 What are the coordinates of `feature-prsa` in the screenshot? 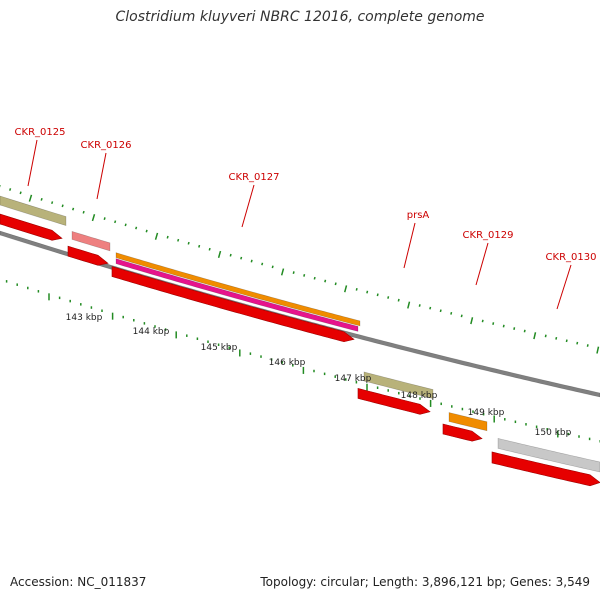 It's located at (398, 385).